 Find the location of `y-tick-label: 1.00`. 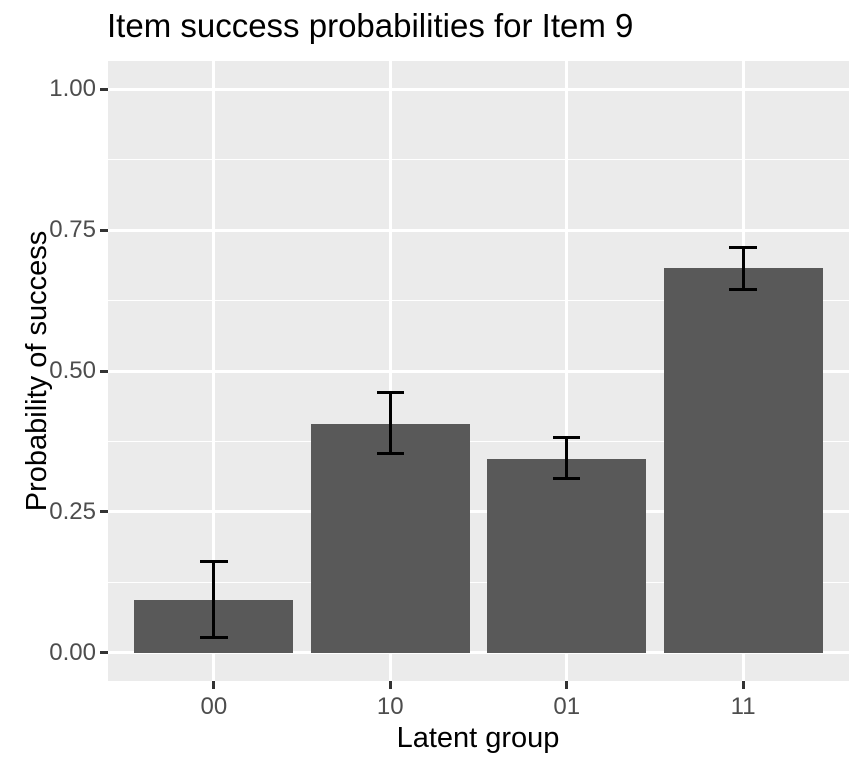

y-tick-label: 1.00 is located at coordinates (72, 89).